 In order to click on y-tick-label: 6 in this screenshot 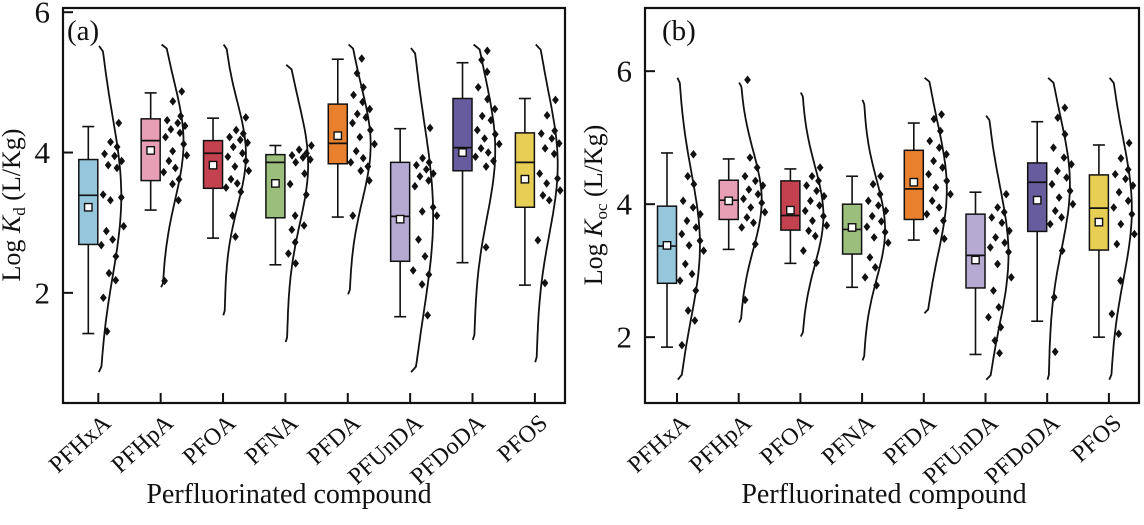, I will do `click(43, 15)`.